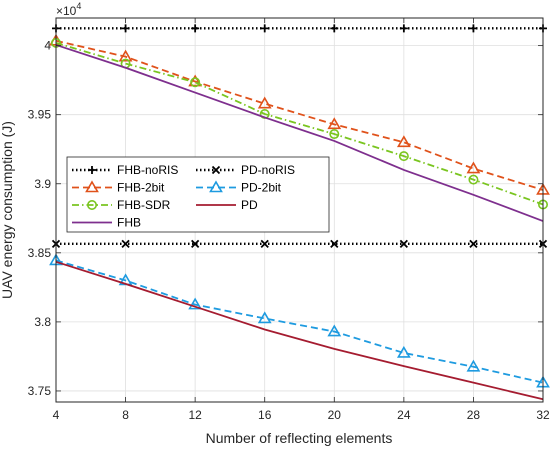 This screenshot has height=450, width=552. What do you see at coordinates (42, 184) in the screenshot?
I see `y-tick-label: 3.9` at bounding box center [42, 184].